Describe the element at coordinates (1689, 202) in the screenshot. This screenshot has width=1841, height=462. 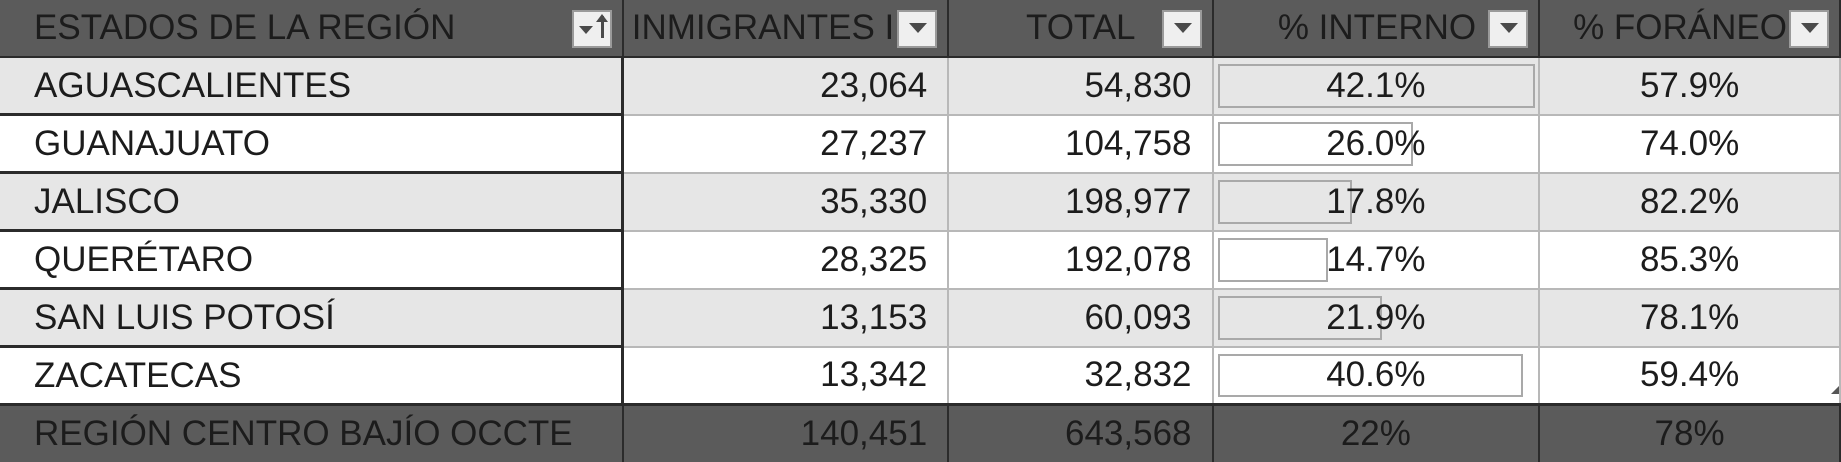
I see `cell-foreign: 82.2%` at that location.